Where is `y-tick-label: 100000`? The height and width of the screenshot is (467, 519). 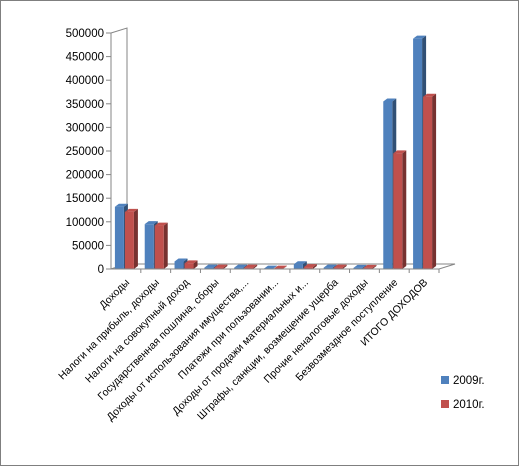 y-tick-label: 100000 is located at coordinates (85, 223).